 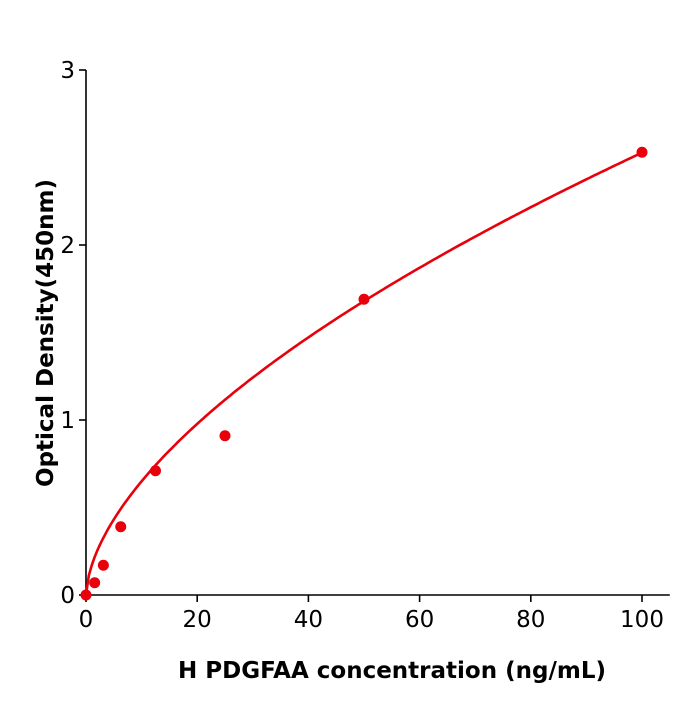 What do you see at coordinates (86, 620) in the screenshot?
I see `x-tick-label: 0` at bounding box center [86, 620].